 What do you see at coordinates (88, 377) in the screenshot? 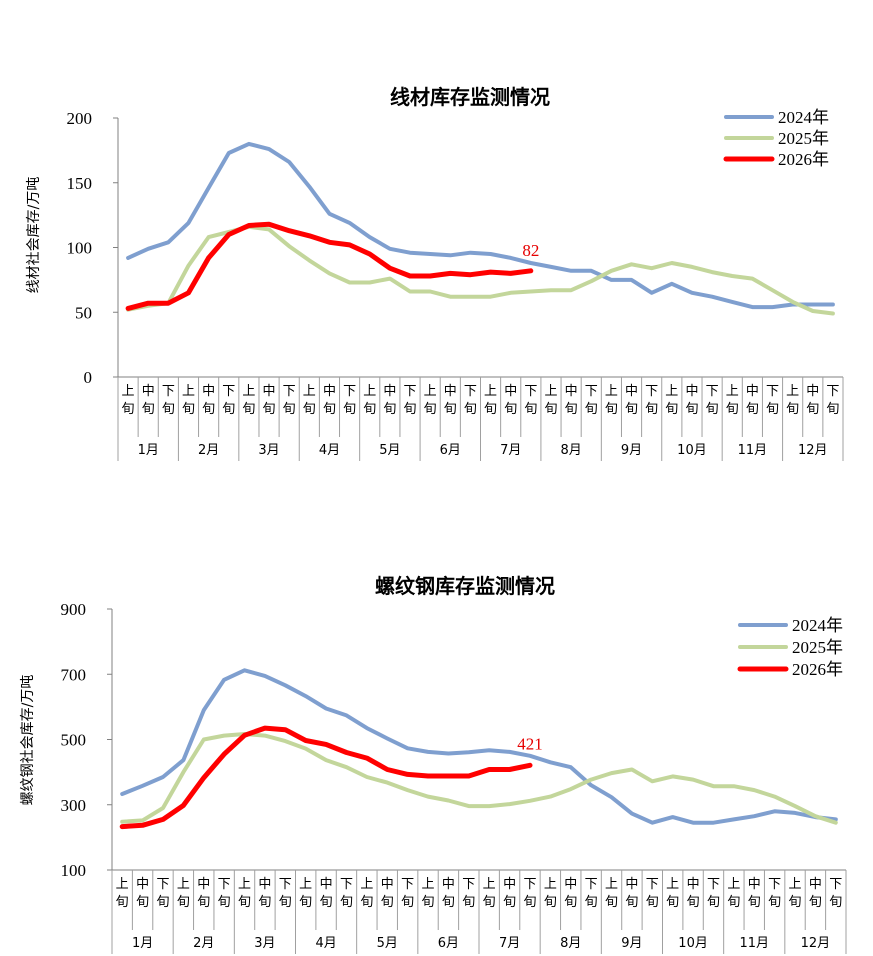
I see `y-tick-label: 0` at bounding box center [88, 377].